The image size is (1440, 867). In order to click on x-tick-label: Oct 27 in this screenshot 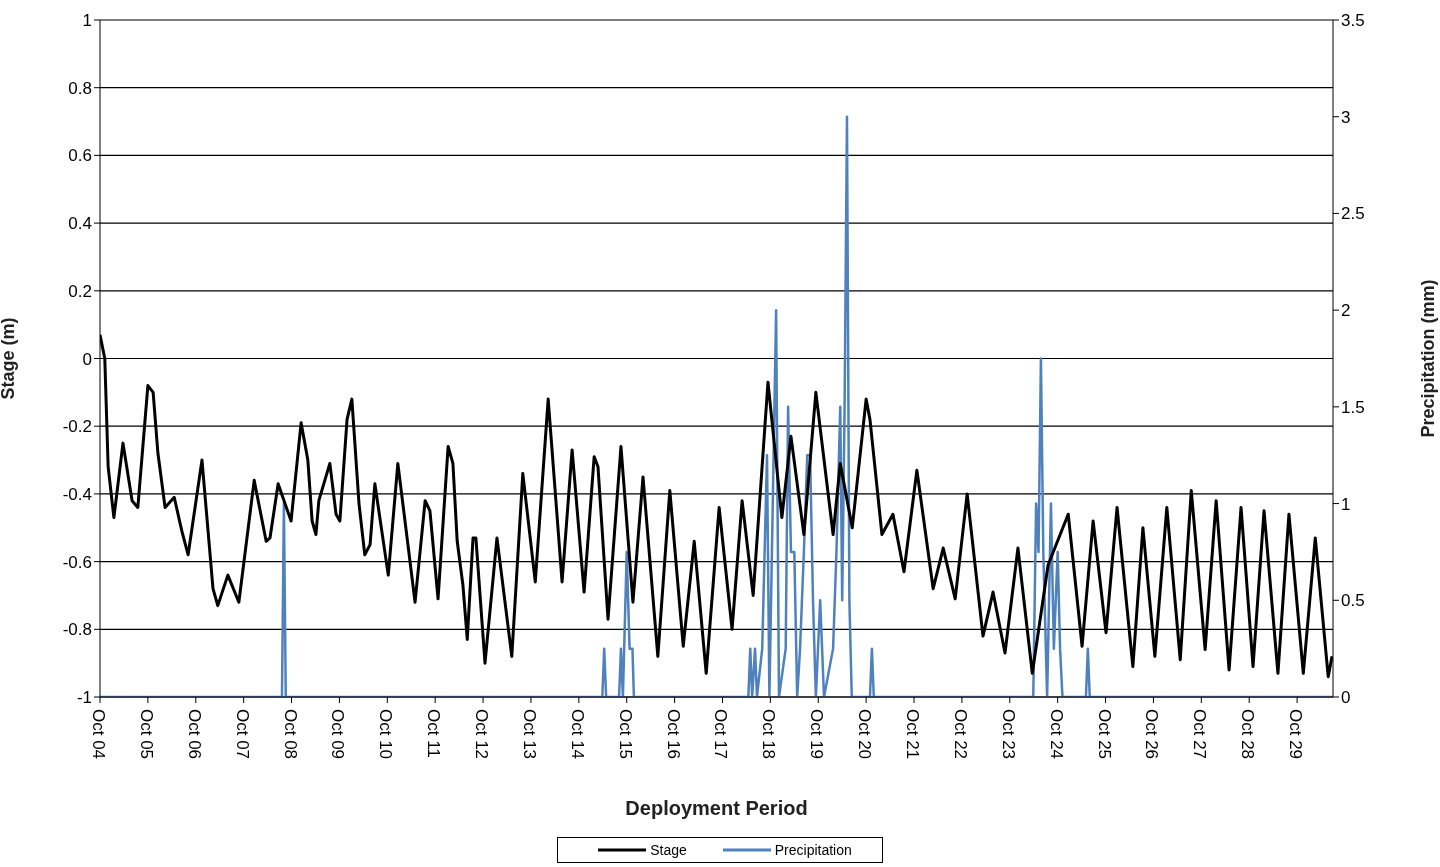, I will do `click(1200, 734)`.